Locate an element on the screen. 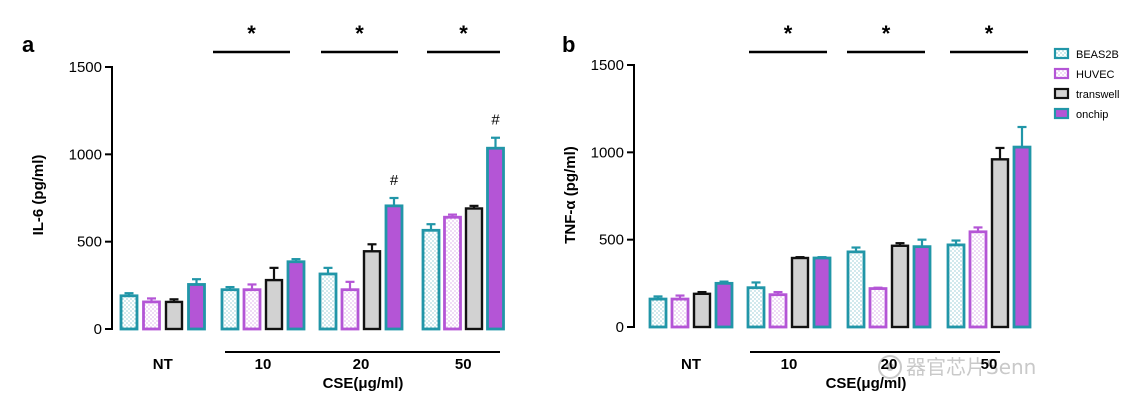  legend-swatch-beas2b is located at coordinates (1061, 53).